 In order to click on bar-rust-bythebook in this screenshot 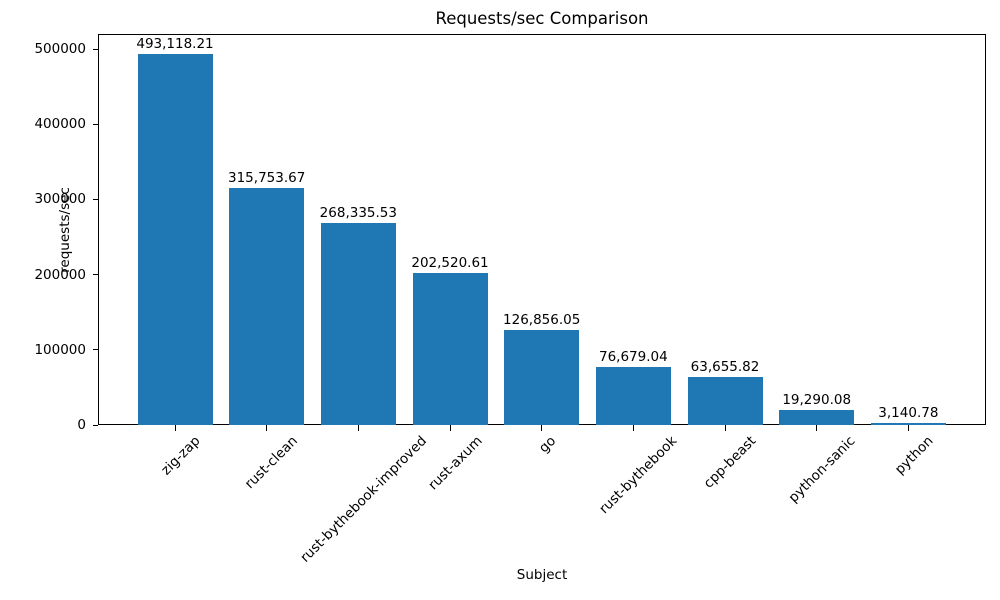, I will do `click(633, 396)`.